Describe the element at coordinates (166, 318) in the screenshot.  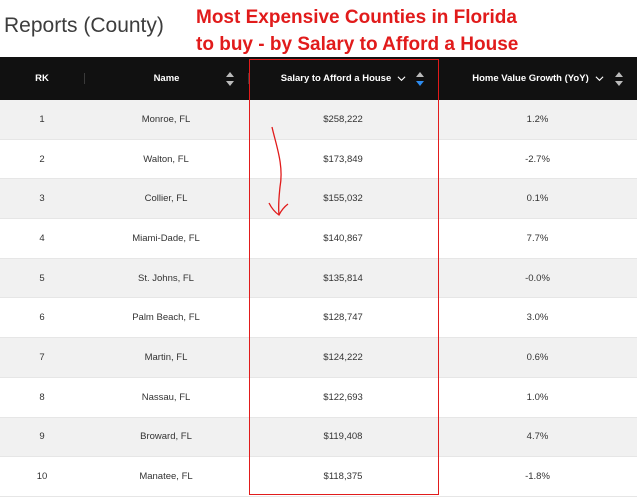
I see `name-cell: Palm Beach, FL` at that location.